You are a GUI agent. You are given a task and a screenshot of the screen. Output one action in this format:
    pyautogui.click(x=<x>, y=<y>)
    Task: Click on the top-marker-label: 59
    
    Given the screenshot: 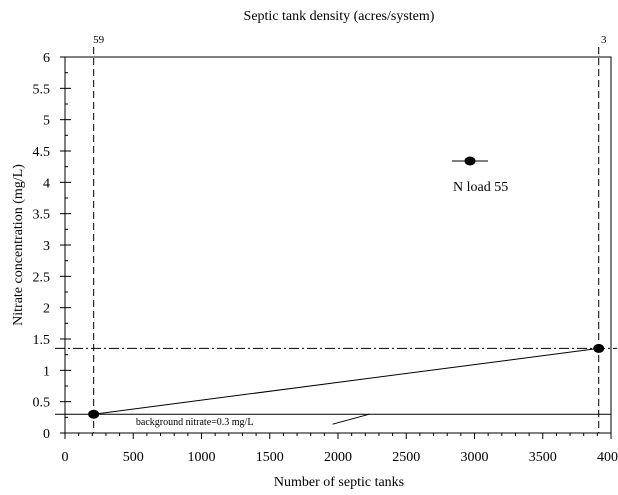 What is the action you would take?
    pyautogui.click(x=99, y=40)
    